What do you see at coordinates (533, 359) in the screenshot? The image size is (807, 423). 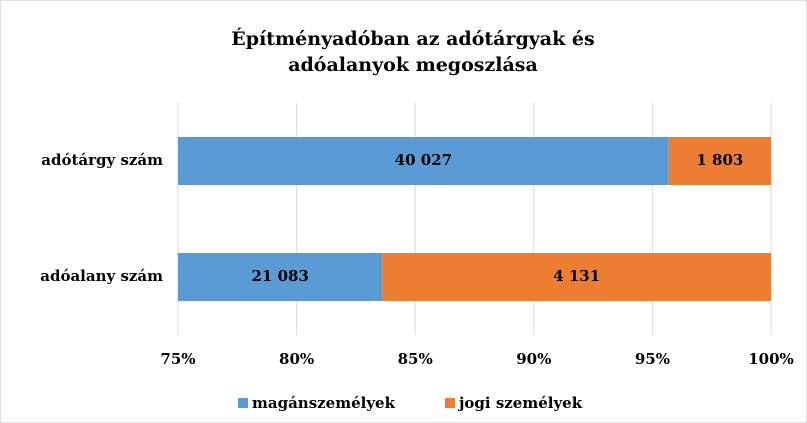 I see `x-tick-label: 90%` at bounding box center [533, 359].